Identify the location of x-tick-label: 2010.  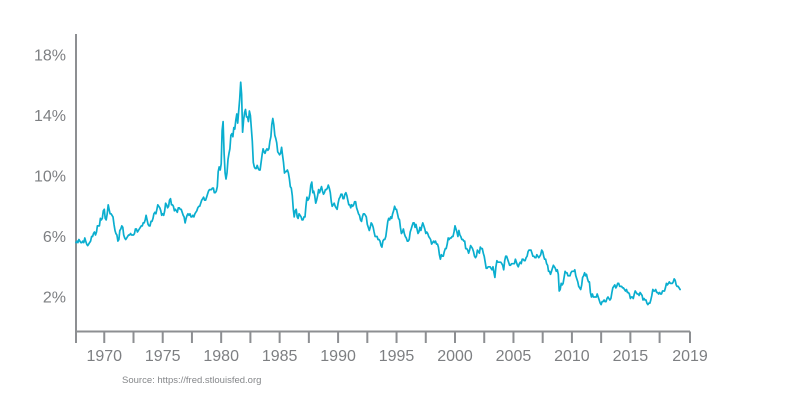
(572, 356).